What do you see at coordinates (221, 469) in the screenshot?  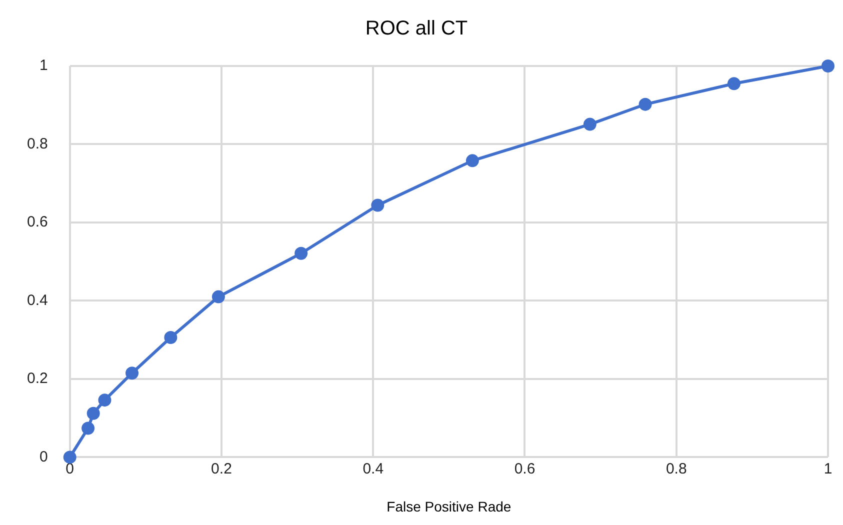 I see `x-tick-label: 0.2` at bounding box center [221, 469].